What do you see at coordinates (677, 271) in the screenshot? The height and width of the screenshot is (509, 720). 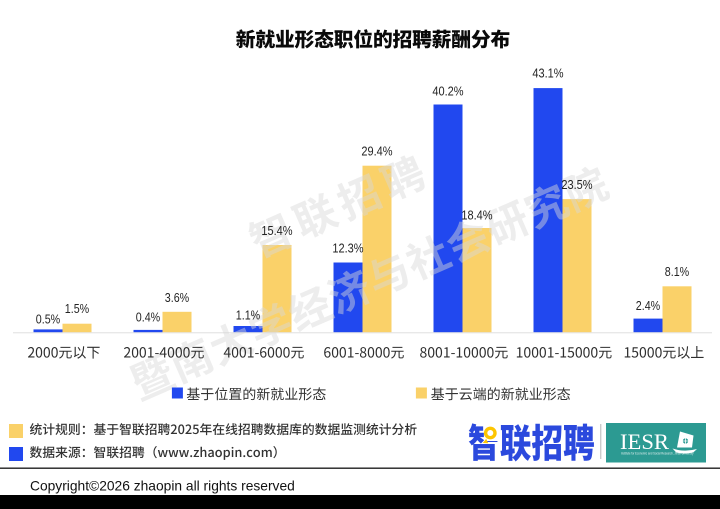 I see `svg-text: 8.1%` at bounding box center [677, 271].